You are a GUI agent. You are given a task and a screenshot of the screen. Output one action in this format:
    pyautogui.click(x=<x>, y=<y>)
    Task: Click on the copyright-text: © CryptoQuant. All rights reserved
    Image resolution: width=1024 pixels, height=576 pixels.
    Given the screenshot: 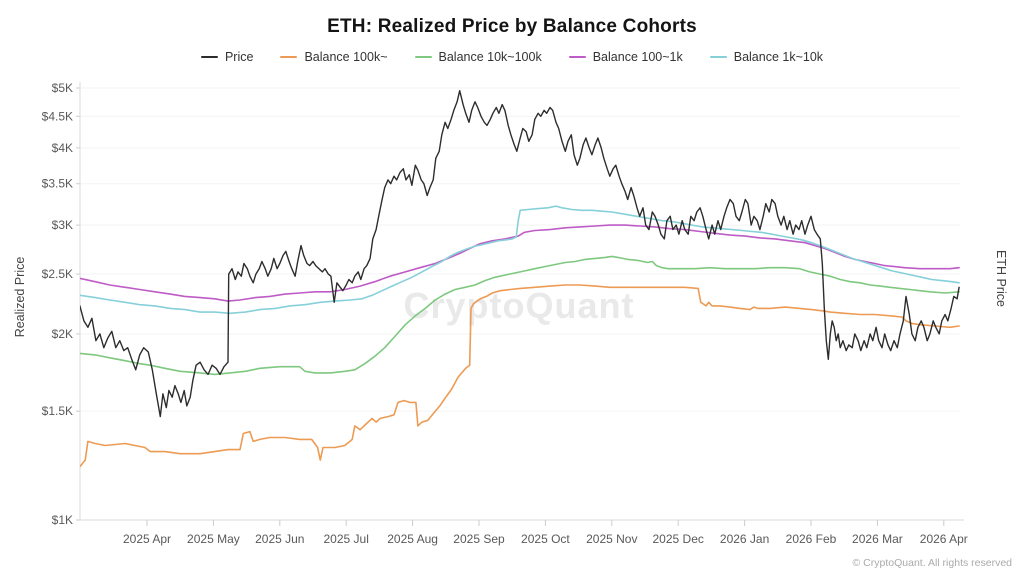 What is the action you would take?
    pyautogui.click(x=932, y=563)
    